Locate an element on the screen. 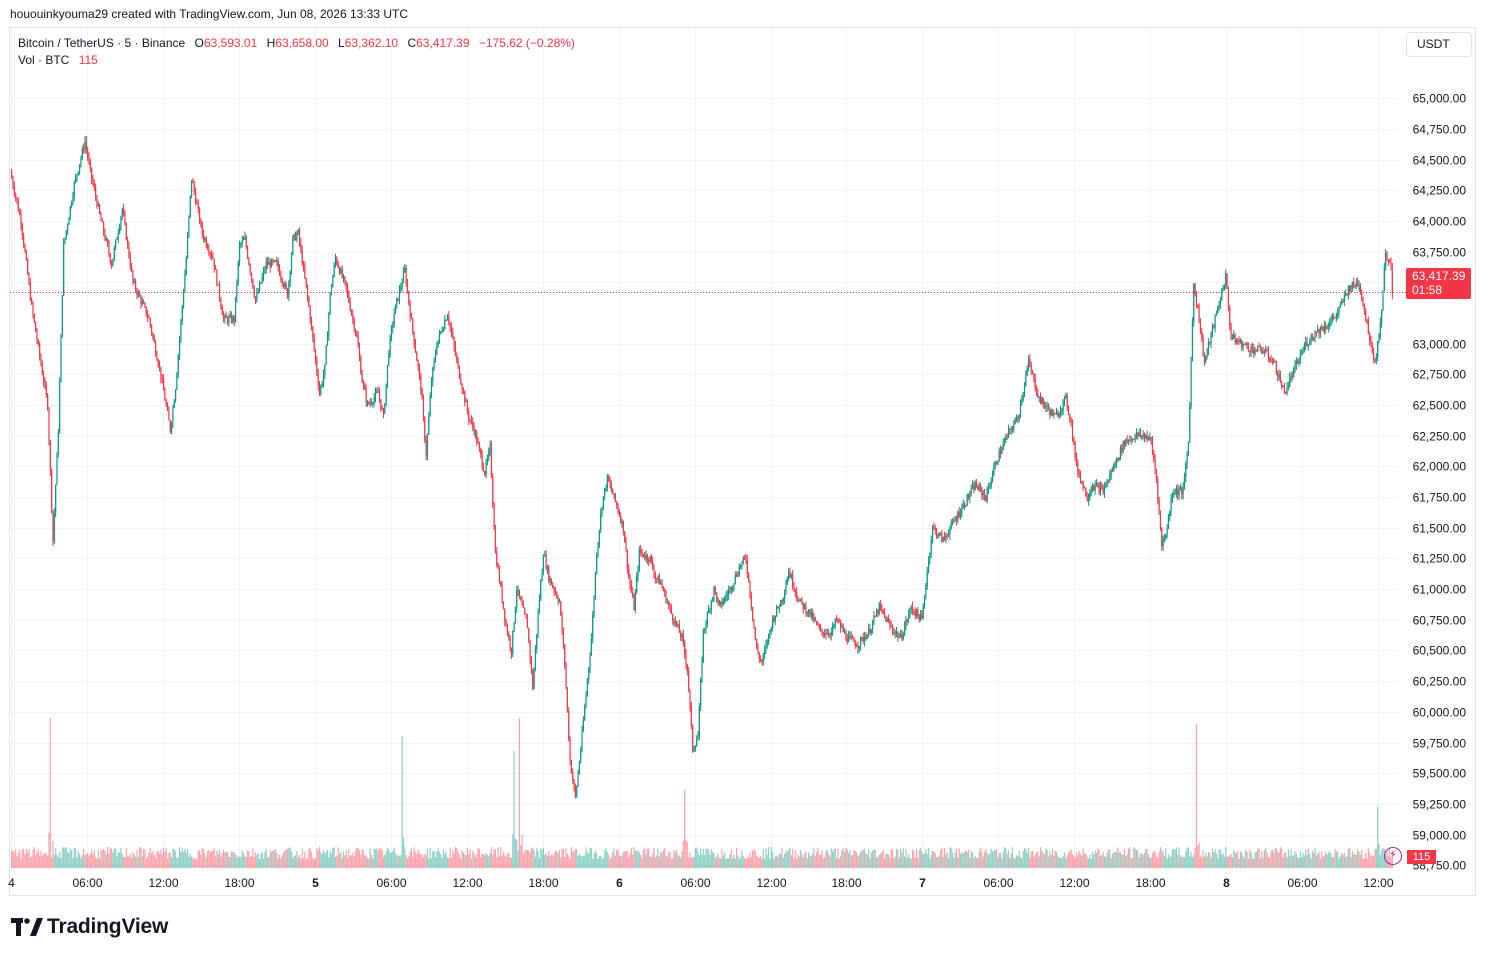 Image resolution: width=1486 pixels, height=957 pixels. currency-button: USDT is located at coordinates (1439, 44).